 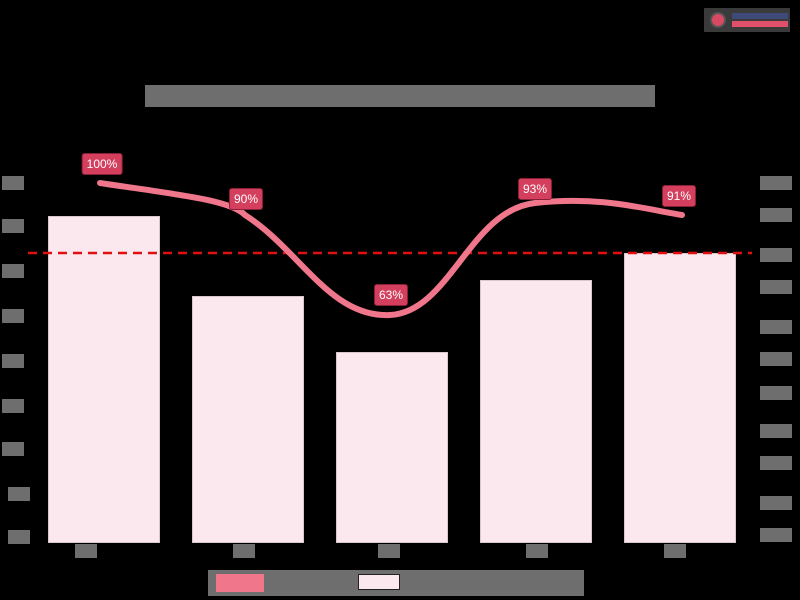 What do you see at coordinates (747, 20) in the screenshot?
I see `brand-logo` at bounding box center [747, 20].